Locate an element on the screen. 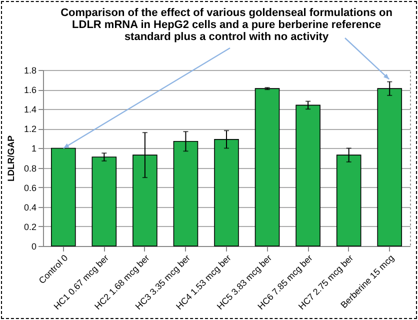 The width and height of the screenshot is (418, 320). text: LDLR mRNA in HepG2 cells and a pure berberine reference is located at coordinates (226, 25).